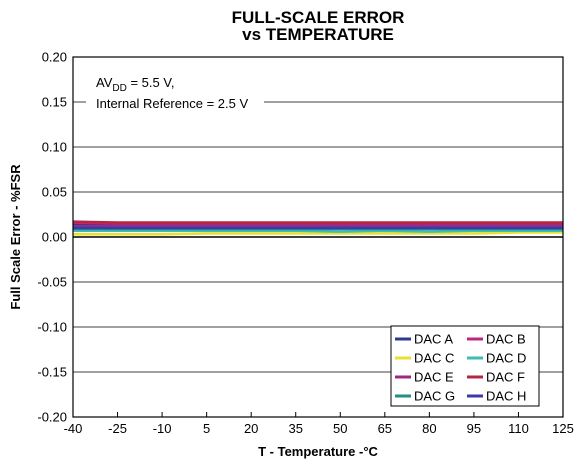 The height and width of the screenshot is (464, 580). I want to click on legend-label: DAC H, so click(506, 396).